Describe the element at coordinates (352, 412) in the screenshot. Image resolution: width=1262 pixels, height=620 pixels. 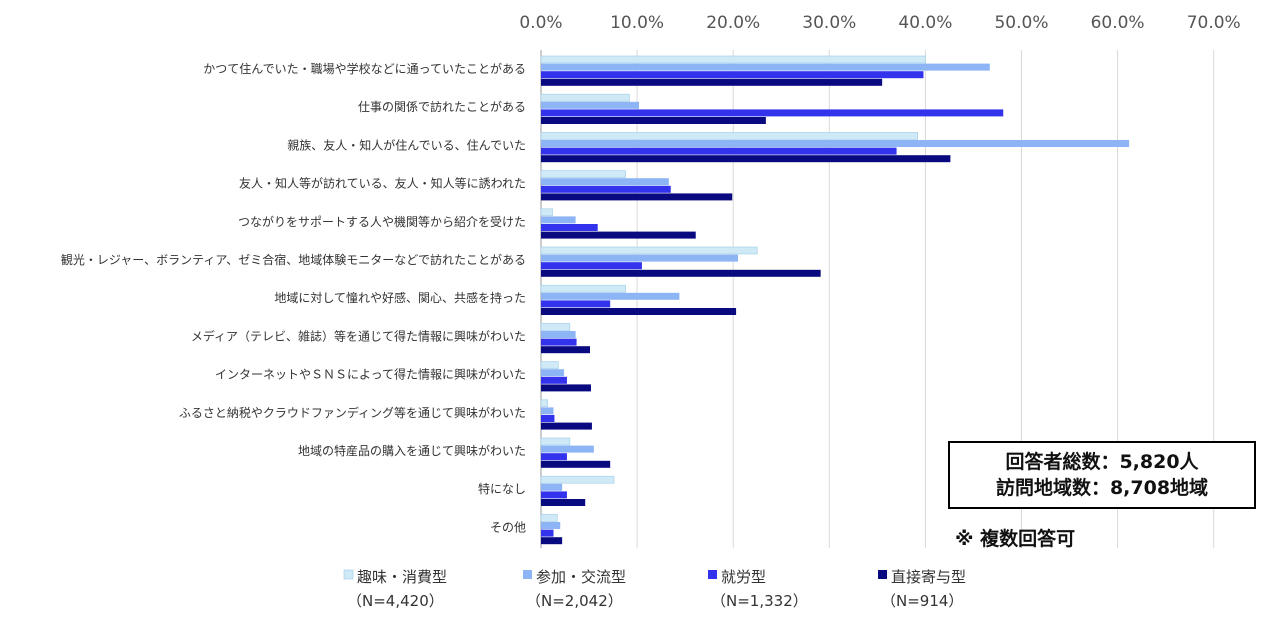
I see `category-label: ふるさと納税やクラウドファンディング等を通じて興味がわいた` at that location.